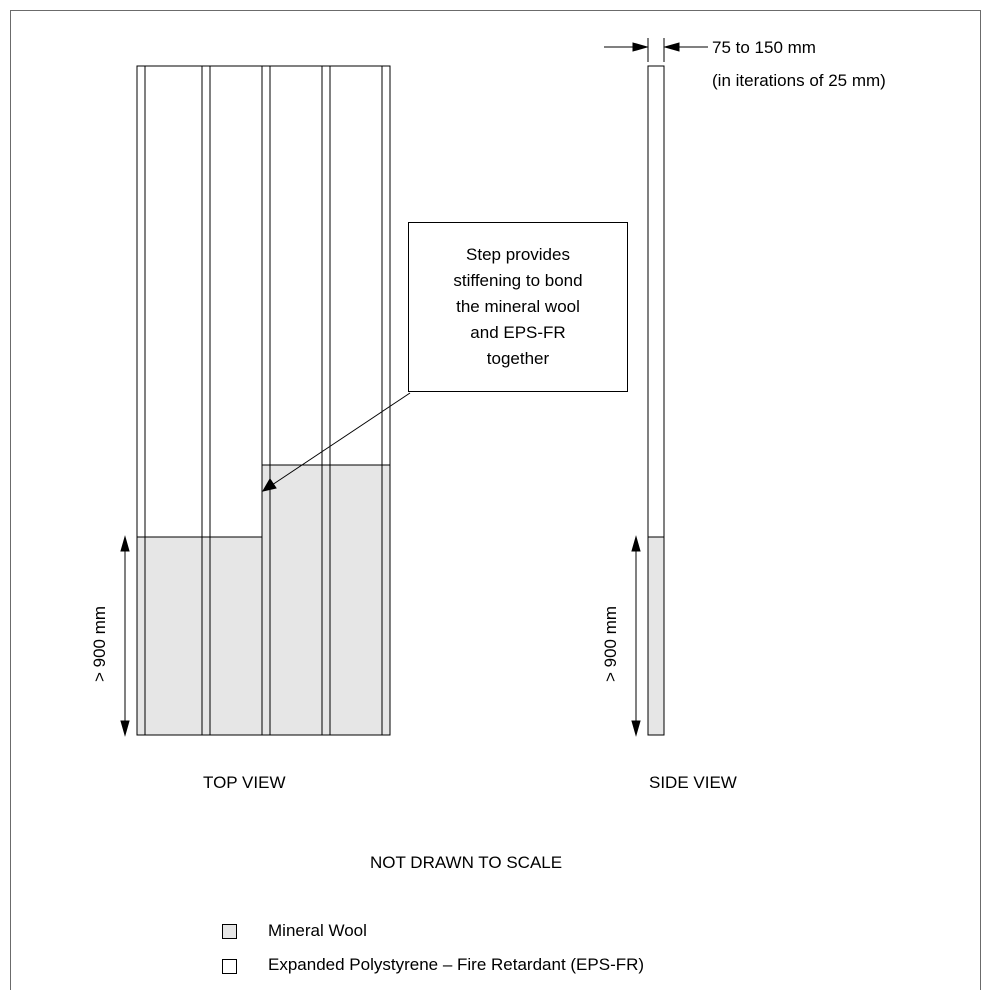 The image size is (981, 990). Describe the element at coordinates (326, 600) in the screenshot. I see `mineral-wool-fill-high` at that location.